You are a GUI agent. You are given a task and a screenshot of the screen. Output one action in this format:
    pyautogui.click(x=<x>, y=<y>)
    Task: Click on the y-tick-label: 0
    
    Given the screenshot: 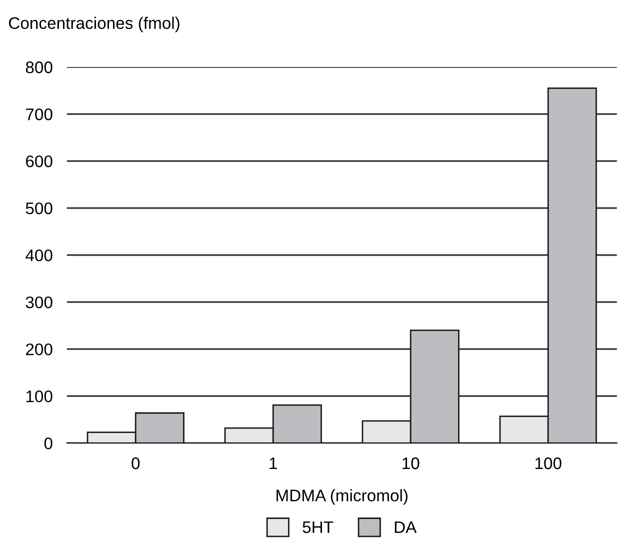 What is the action you would take?
    pyautogui.click(x=48, y=443)
    